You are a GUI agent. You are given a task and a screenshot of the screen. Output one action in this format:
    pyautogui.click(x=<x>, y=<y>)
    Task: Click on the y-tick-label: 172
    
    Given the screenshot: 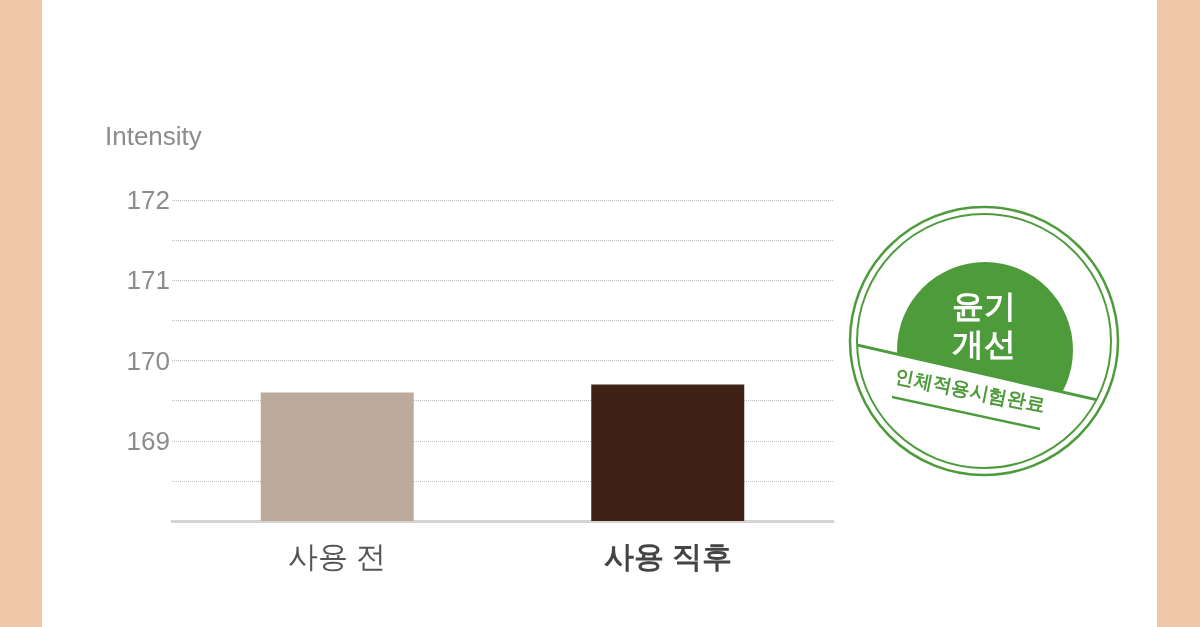 What is the action you would take?
    pyautogui.click(x=148, y=200)
    